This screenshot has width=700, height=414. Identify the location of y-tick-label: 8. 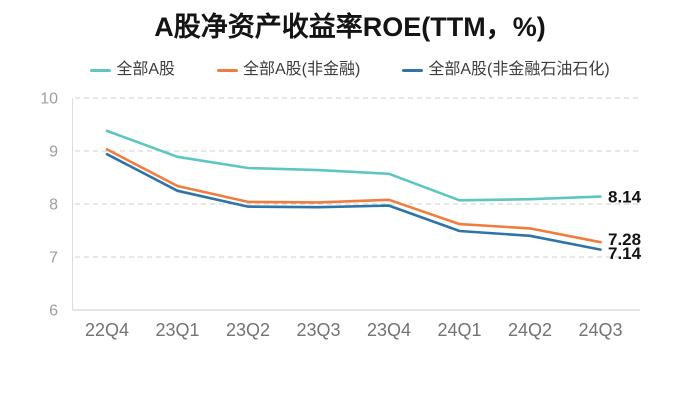
(53, 205).